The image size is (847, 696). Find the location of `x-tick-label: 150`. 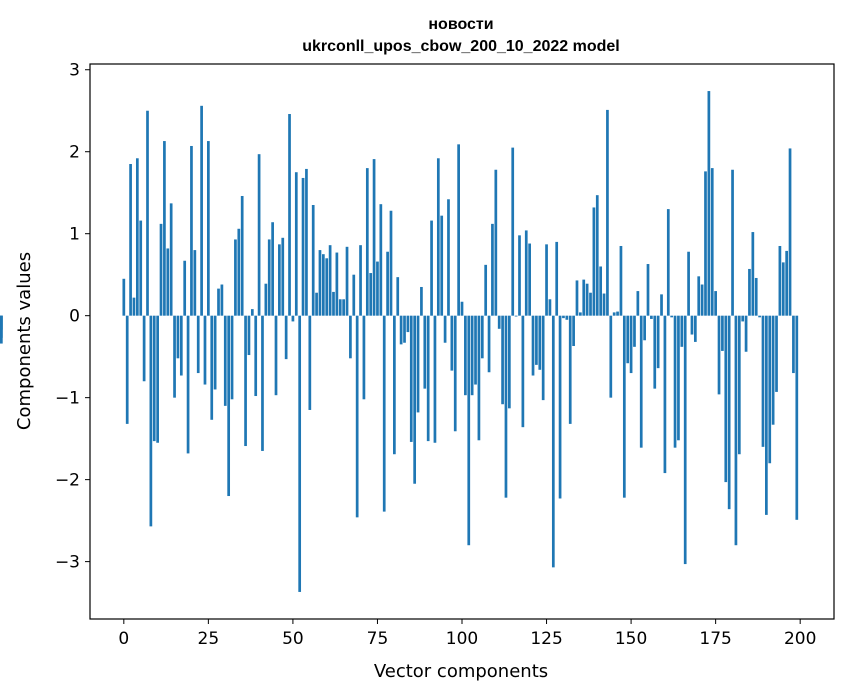

x-tick-label: 150 is located at coordinates (631, 639).